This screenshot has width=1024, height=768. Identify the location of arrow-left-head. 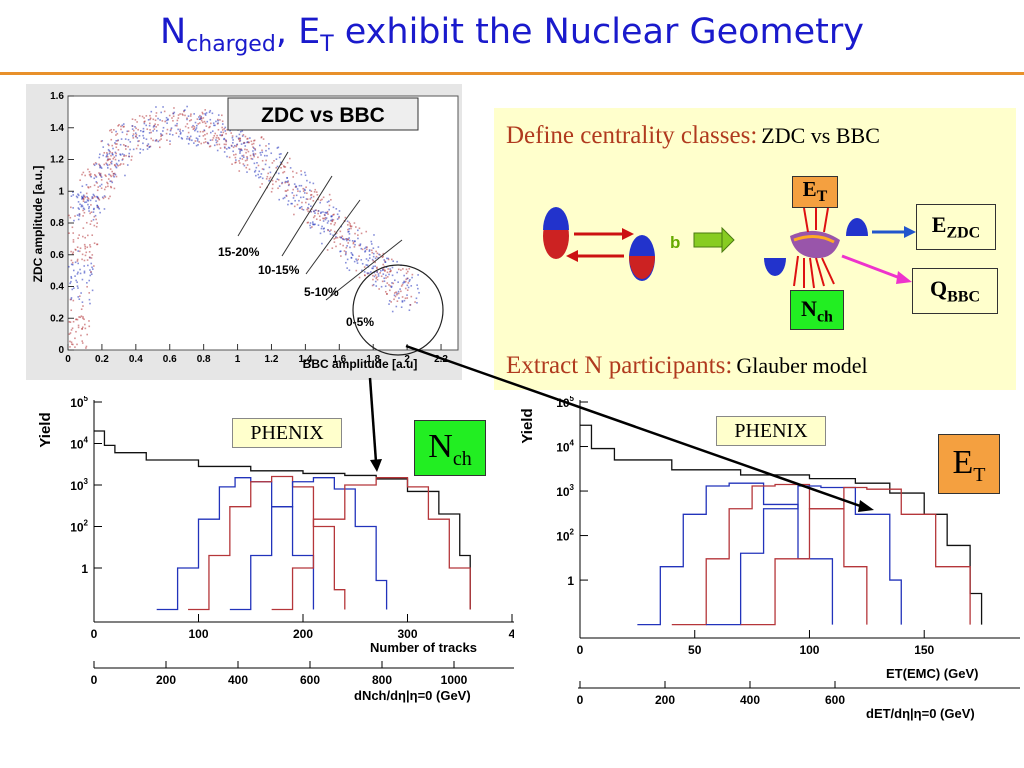
(572, 256).